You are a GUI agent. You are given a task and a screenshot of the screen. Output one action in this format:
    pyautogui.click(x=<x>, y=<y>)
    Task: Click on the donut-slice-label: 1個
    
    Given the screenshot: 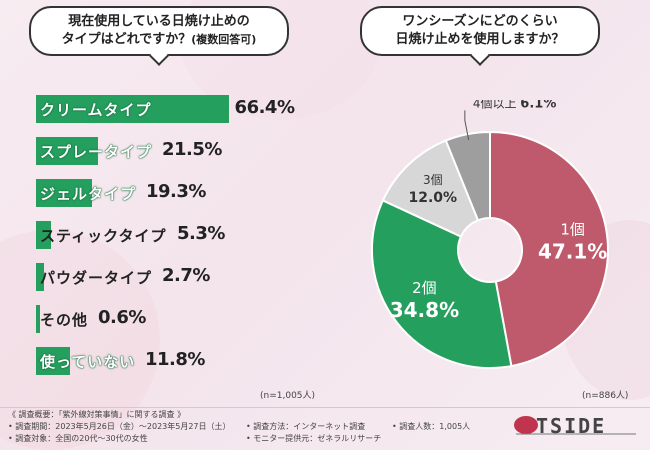 What is the action you would take?
    pyautogui.click(x=572, y=229)
    